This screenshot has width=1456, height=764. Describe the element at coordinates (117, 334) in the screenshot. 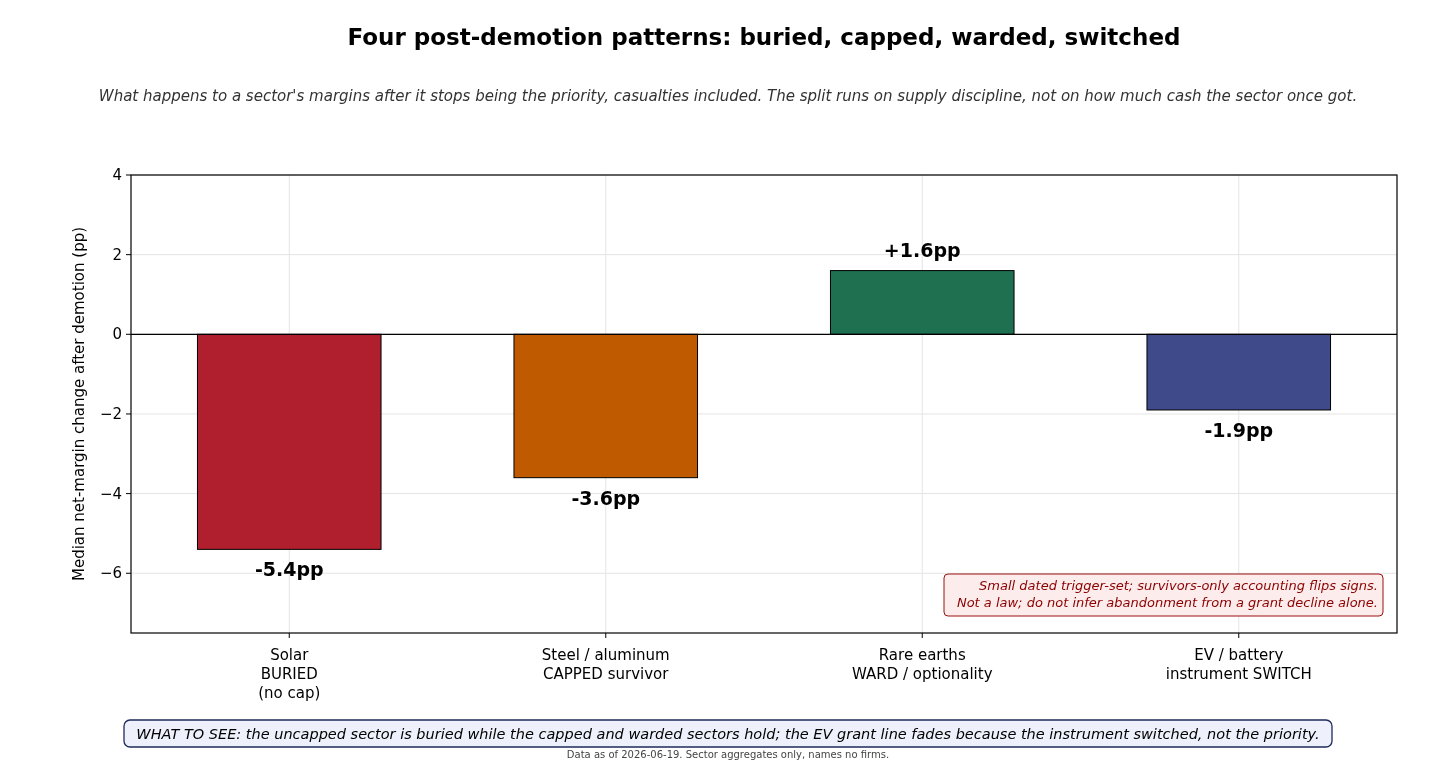

I see `y-tick-label: 0` at that location.